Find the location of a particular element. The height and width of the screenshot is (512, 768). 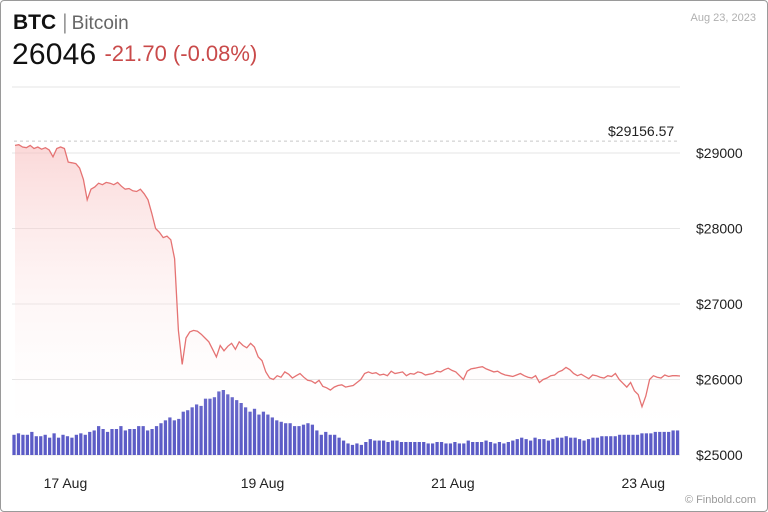

chart-date: Aug 23, 2023 is located at coordinates (723, 18).